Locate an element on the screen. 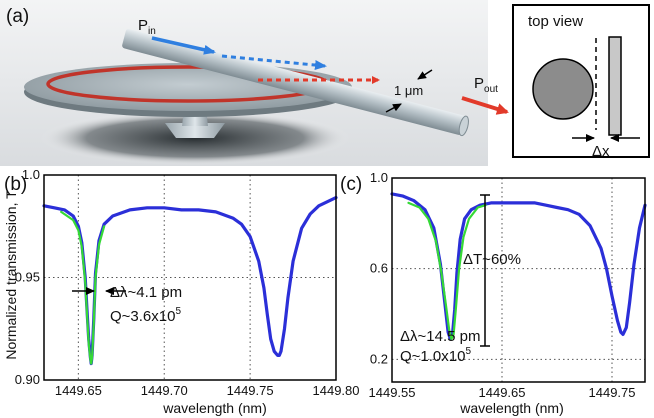 This screenshot has width=654, height=418. panel-b-label: (b) is located at coordinates (15, 184).